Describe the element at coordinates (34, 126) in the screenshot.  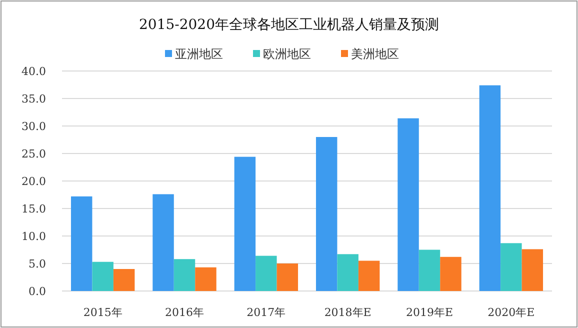
I see `y-tick-label: 30.0` at that location.